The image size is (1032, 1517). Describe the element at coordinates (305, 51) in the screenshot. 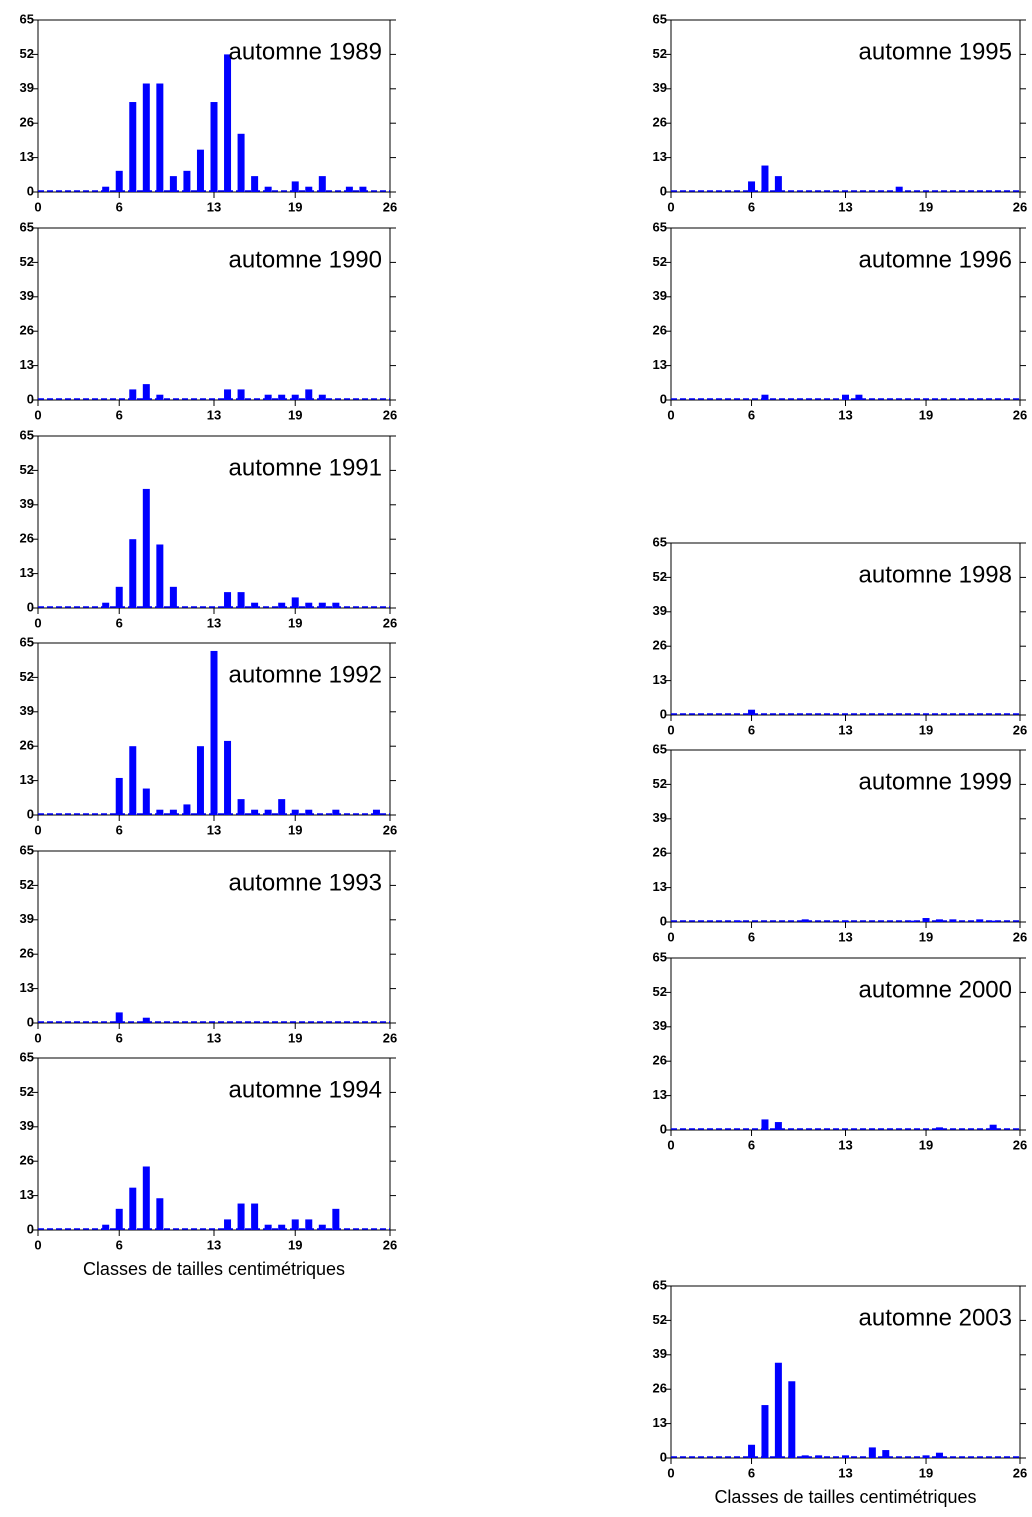

I see `chart-title: automne 1989` at that location.